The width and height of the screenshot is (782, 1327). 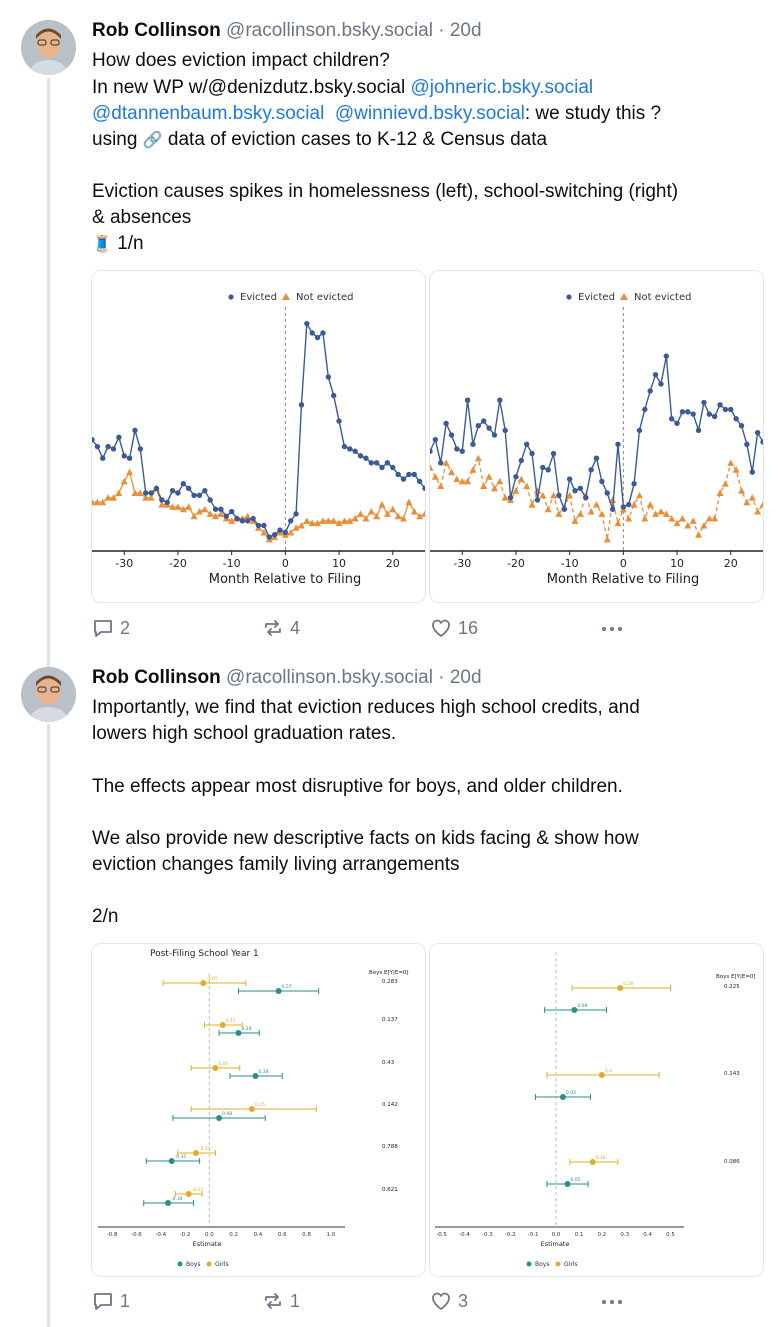 What do you see at coordinates (169, 1201) in the screenshot?
I see `estimate-row-boys: -0.34` at bounding box center [169, 1201].